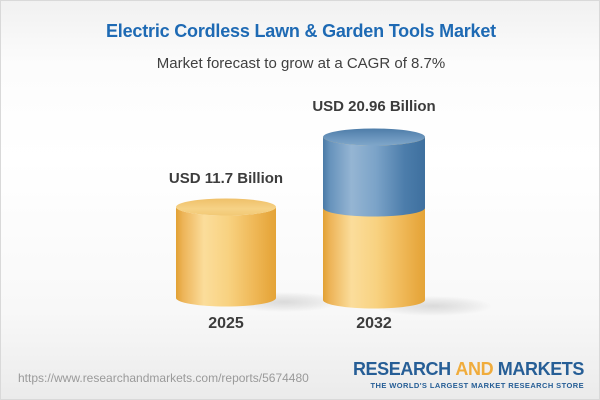 This screenshot has width=600, height=400. Describe the element at coordinates (401, 369) in the screenshot. I see `logo-word-research: RESEARCH` at that location.